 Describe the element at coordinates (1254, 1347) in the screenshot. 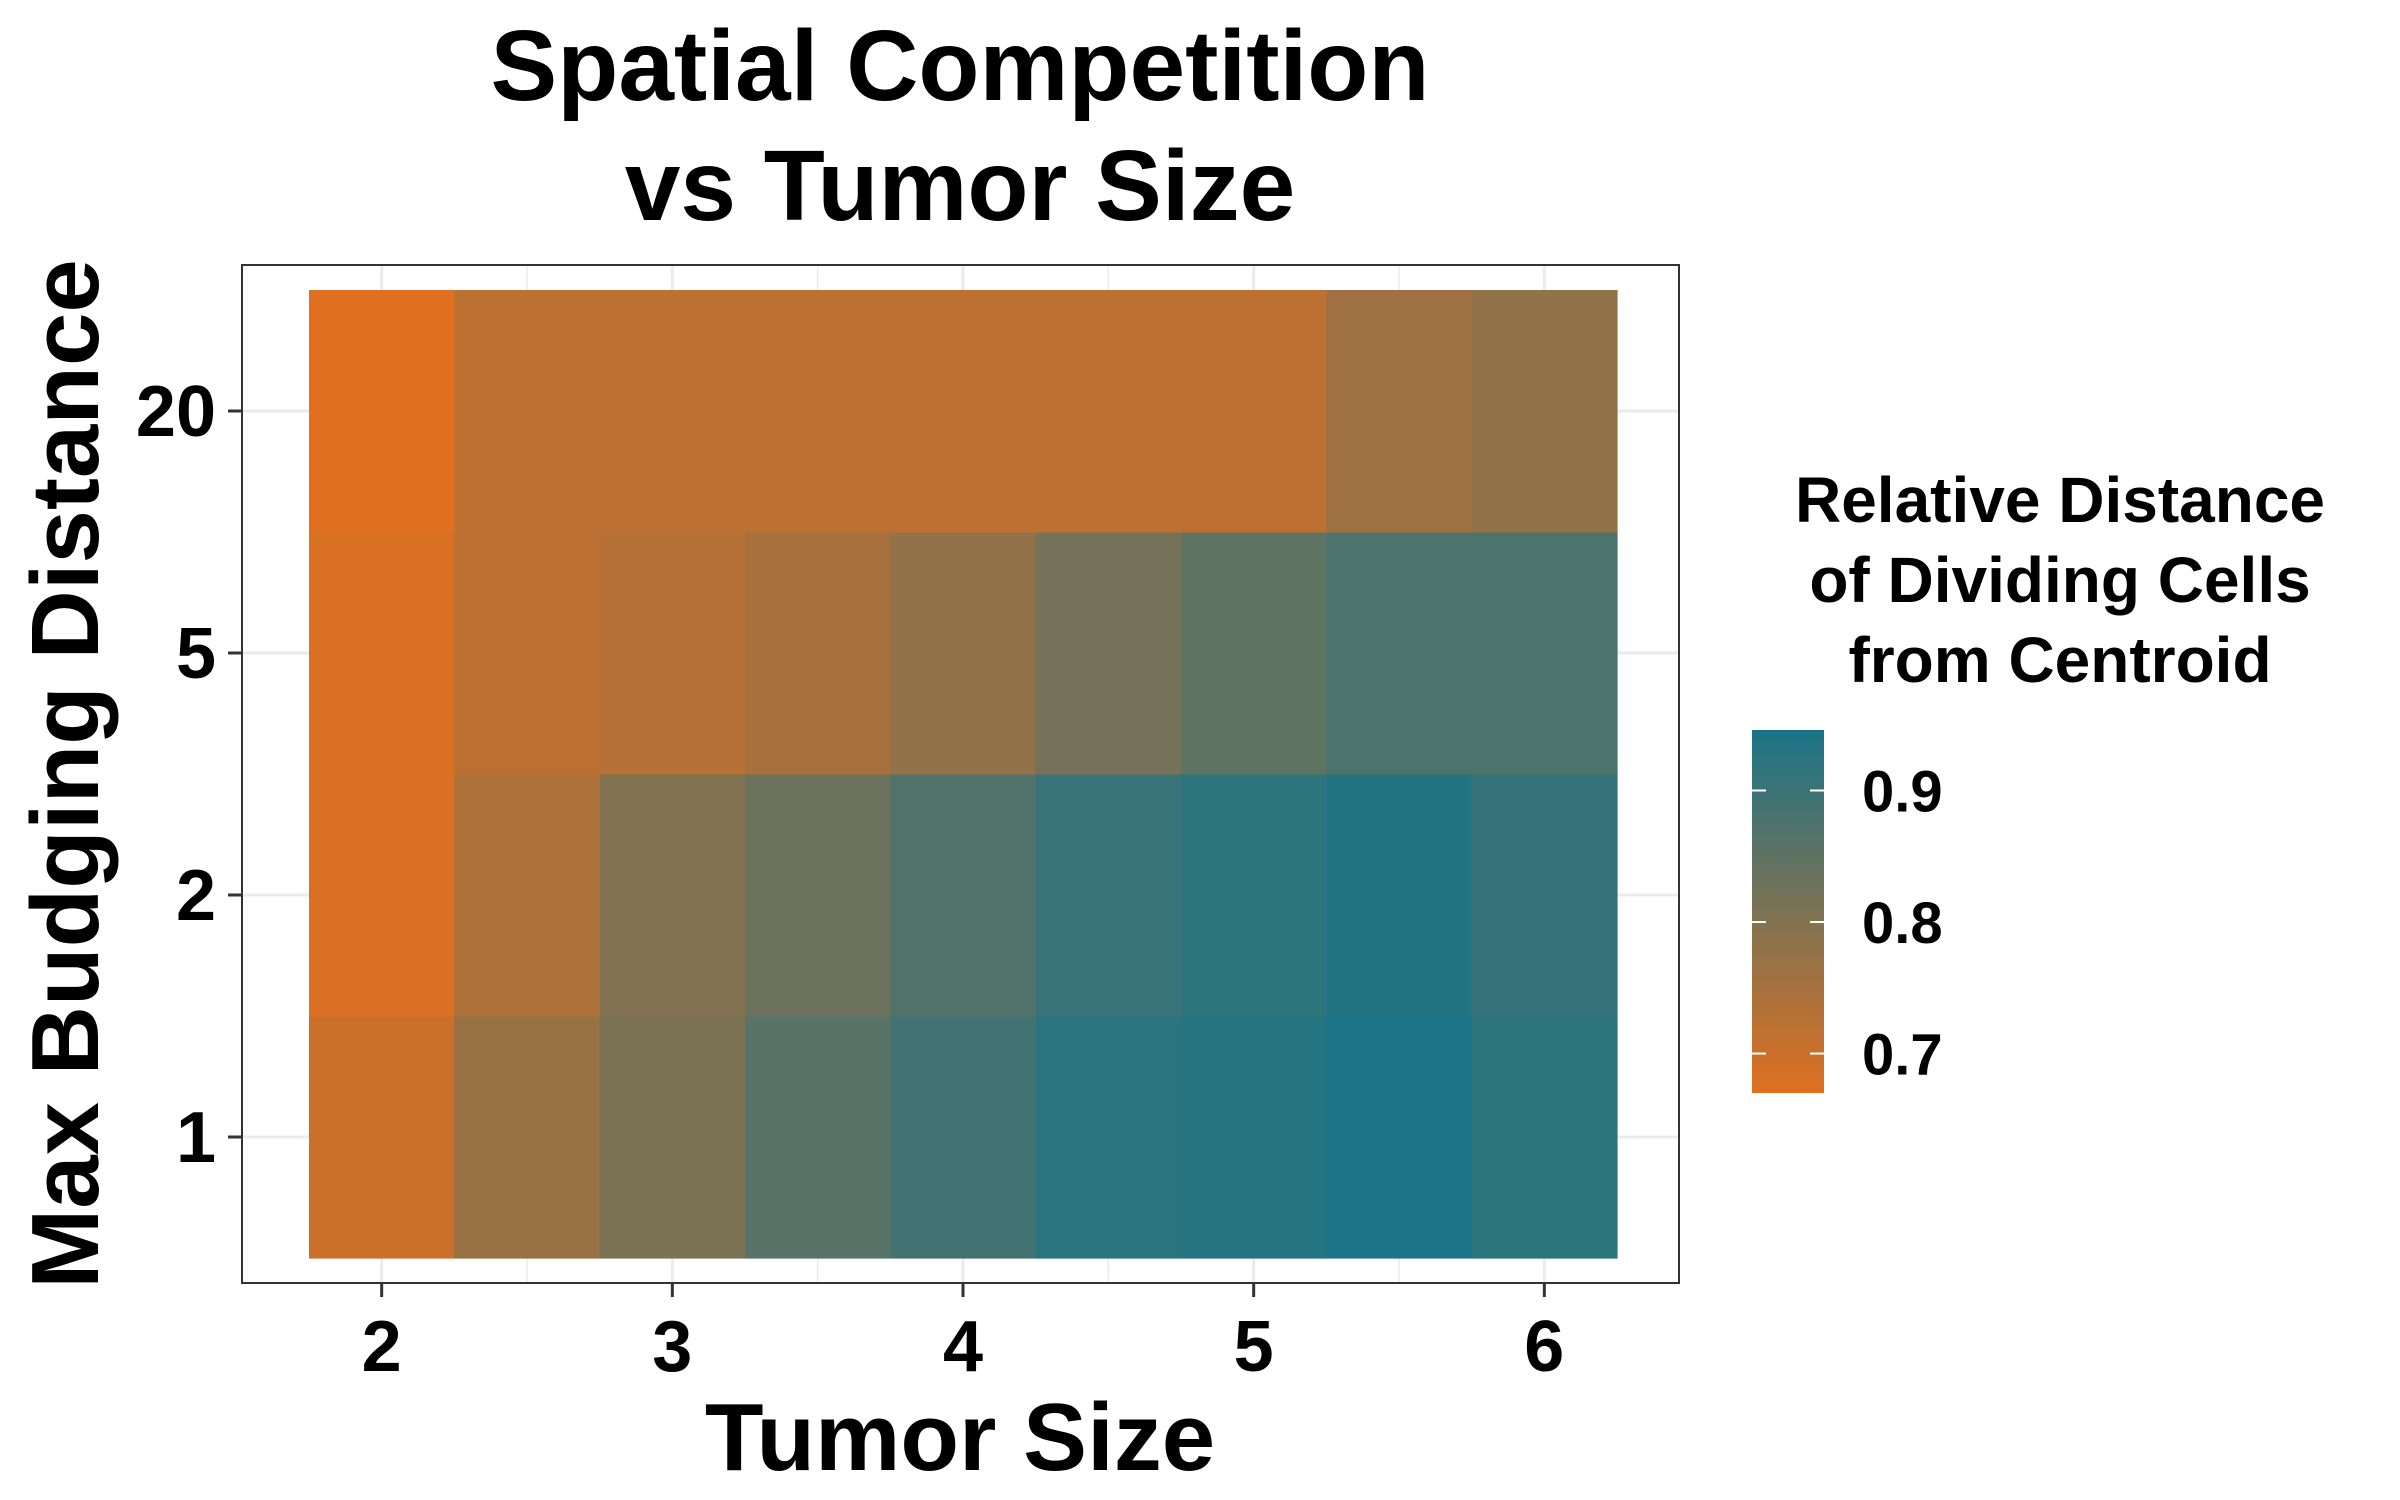

I see `x-tick-label: 5` at that location.